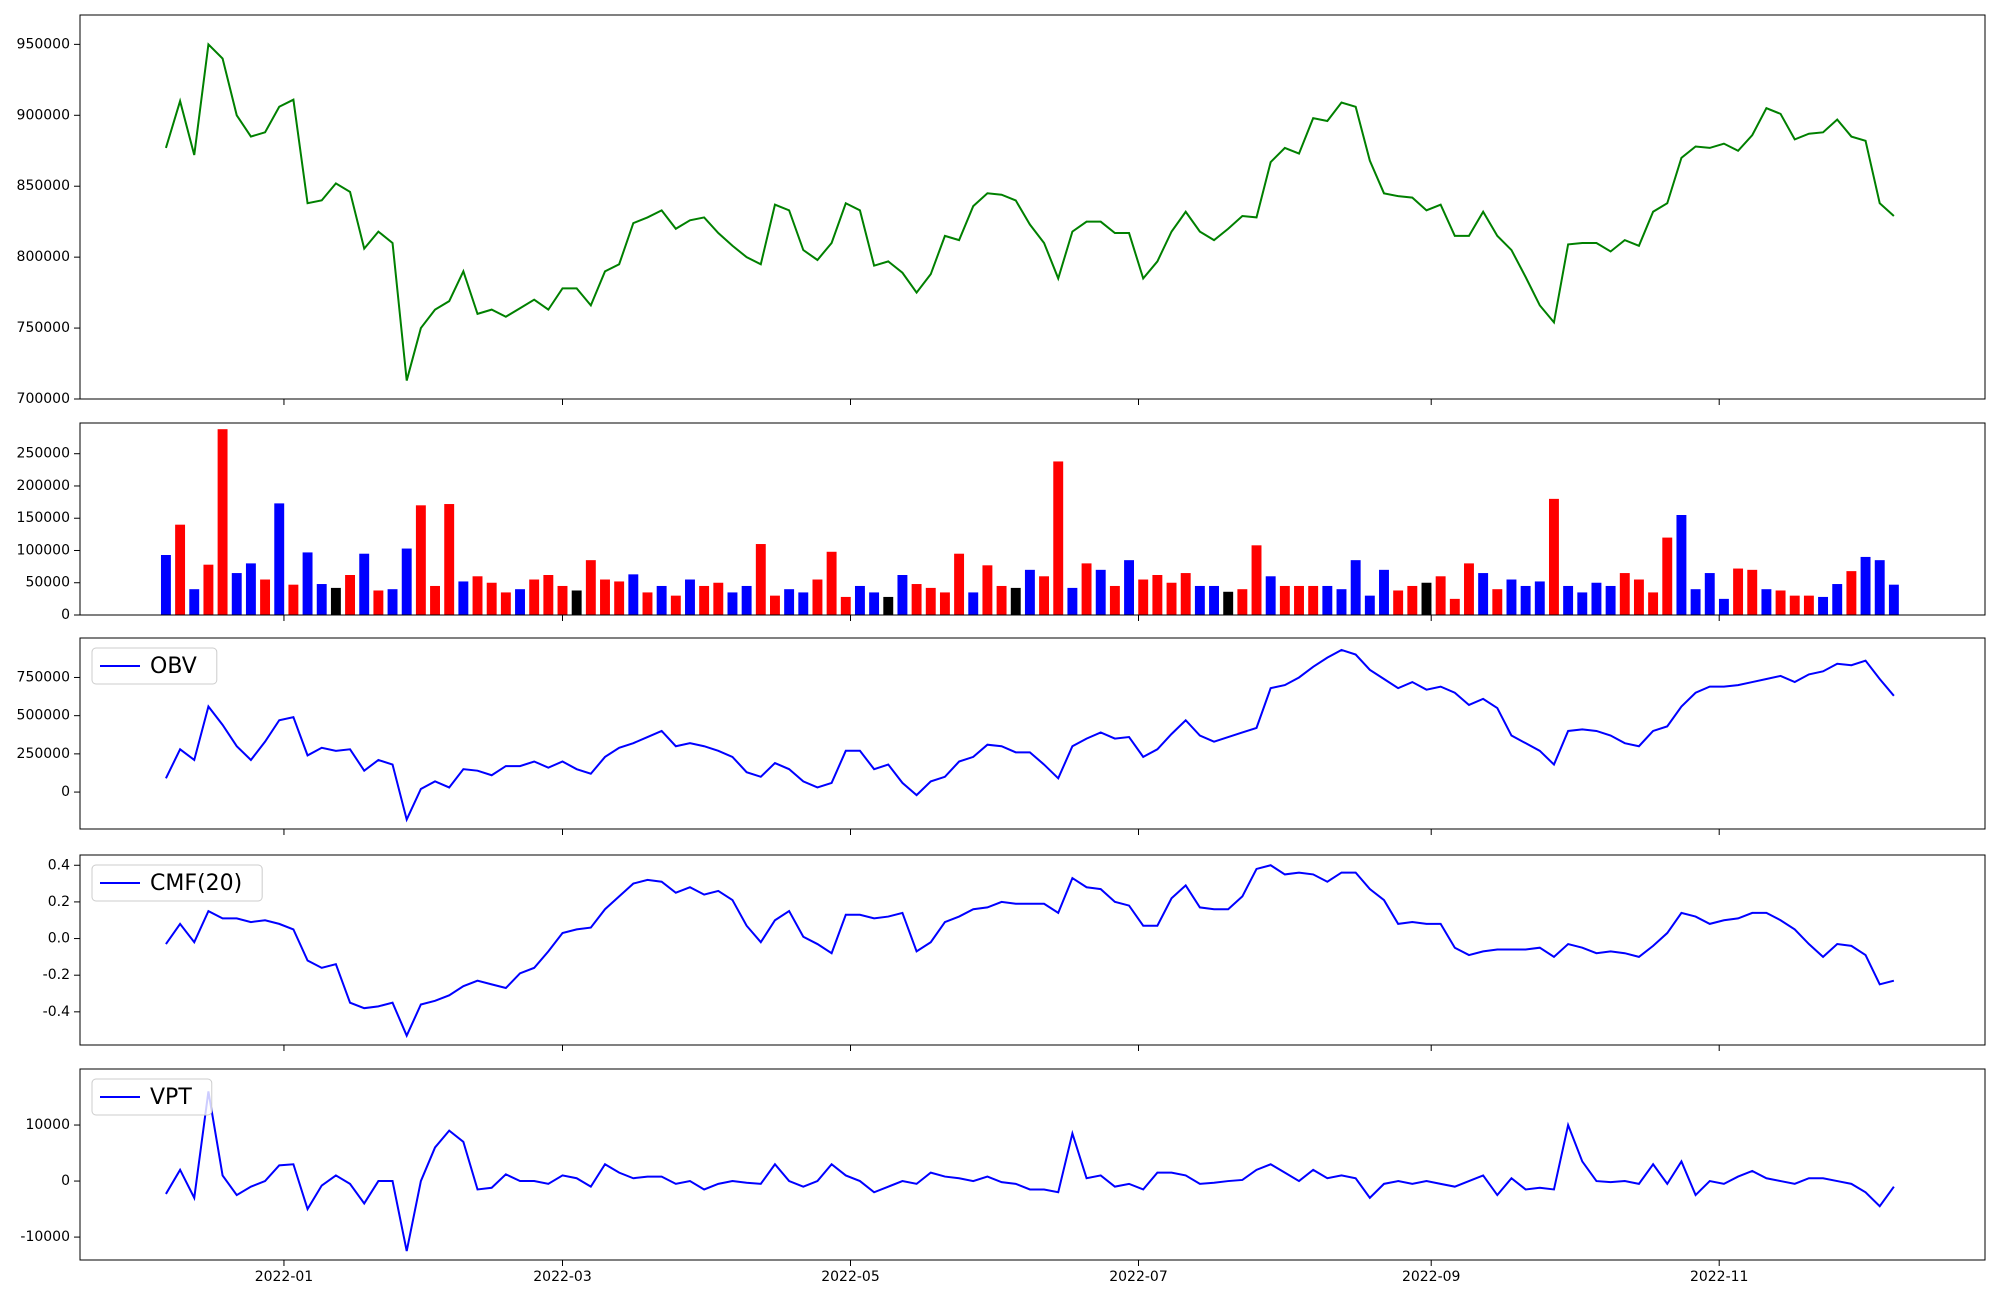 The width and height of the screenshot is (2000, 1300). Describe the element at coordinates (43, 486) in the screenshot. I see `y-tick-label: 200000` at that location.